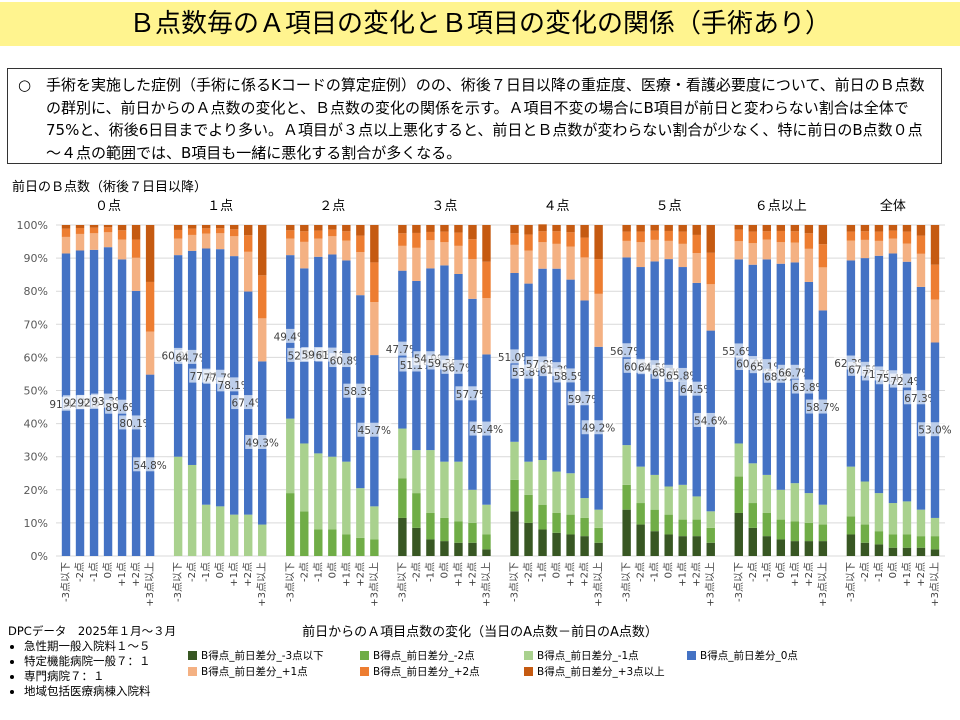 Image resolution: width=960 pixels, height=720 pixels. I want to click on x-tick-label: -3点以下, so click(66, 582).